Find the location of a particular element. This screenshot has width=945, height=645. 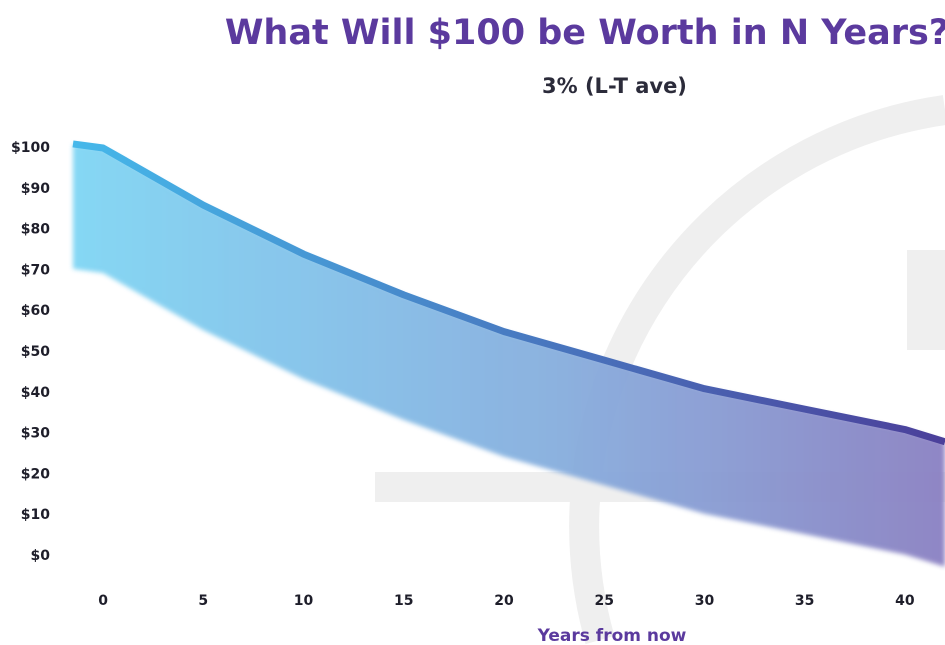

x-tick-label: 35 is located at coordinates (804, 601).